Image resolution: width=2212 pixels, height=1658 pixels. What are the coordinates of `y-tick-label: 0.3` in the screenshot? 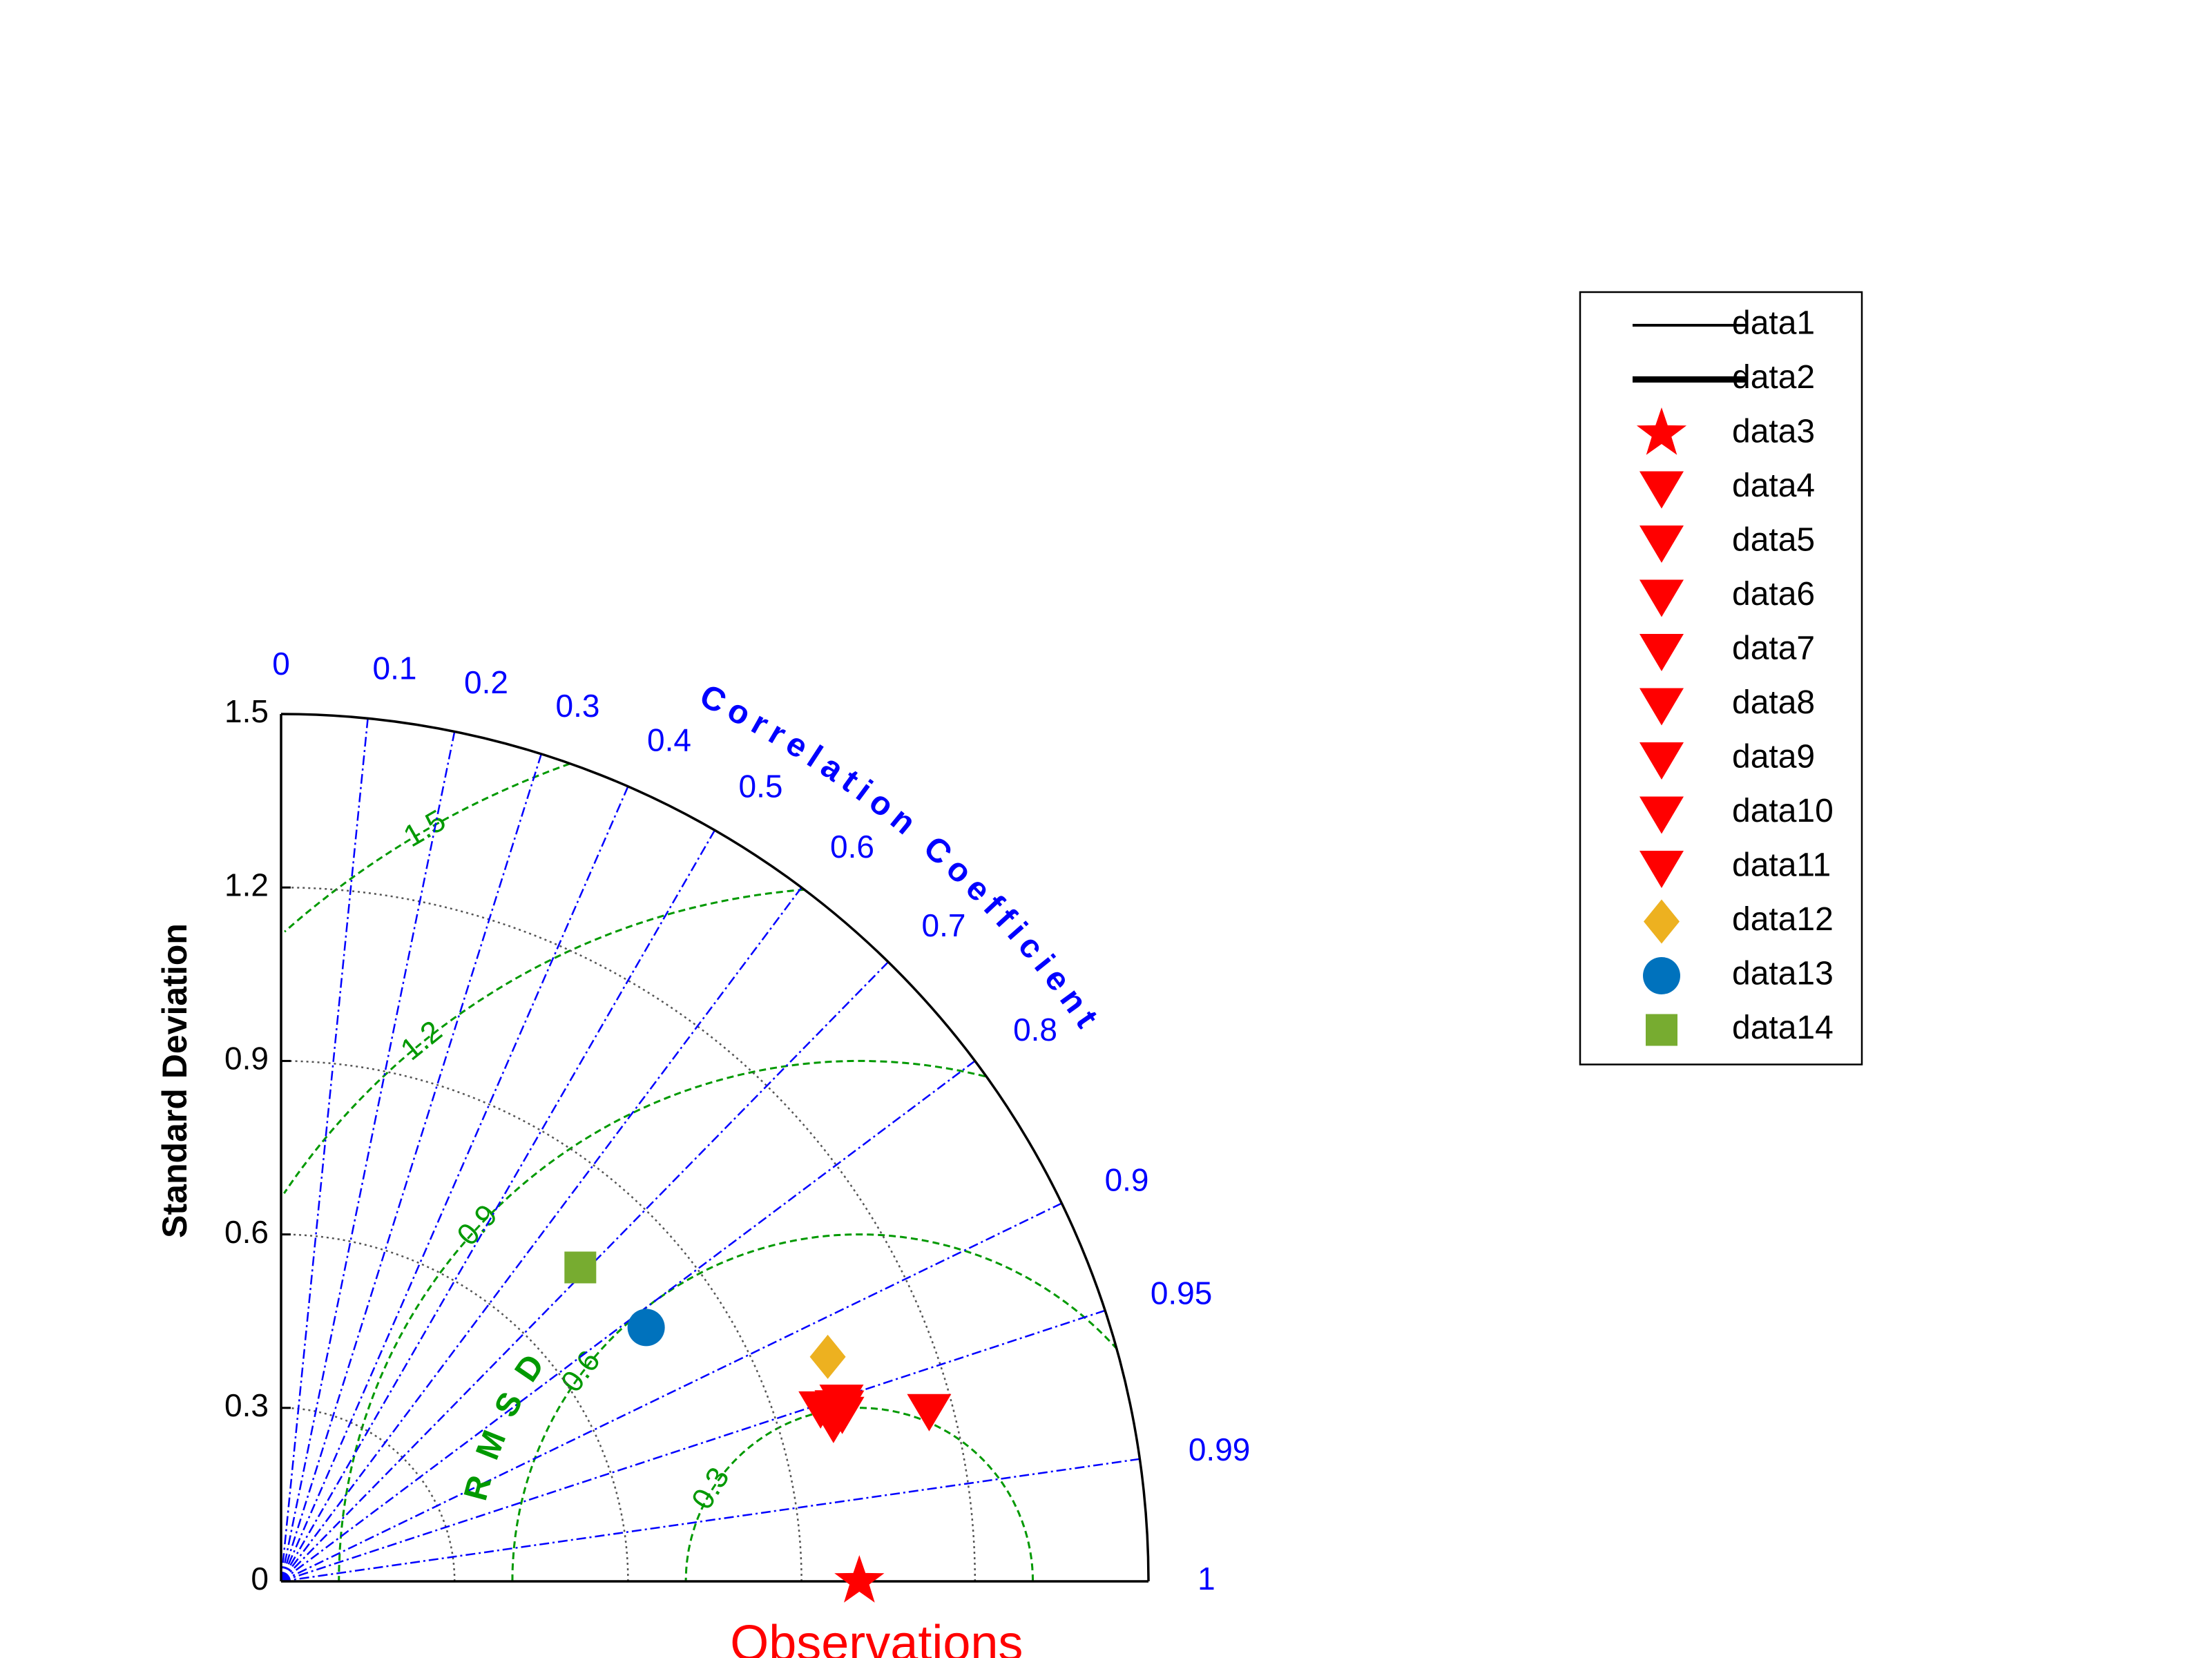 It's located at (247, 1405).